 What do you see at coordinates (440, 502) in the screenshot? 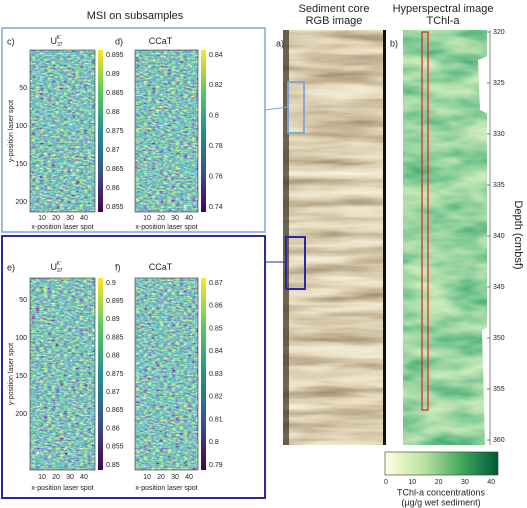
I see `colorbar-label: (µg/g wet sediment)` at bounding box center [440, 502].